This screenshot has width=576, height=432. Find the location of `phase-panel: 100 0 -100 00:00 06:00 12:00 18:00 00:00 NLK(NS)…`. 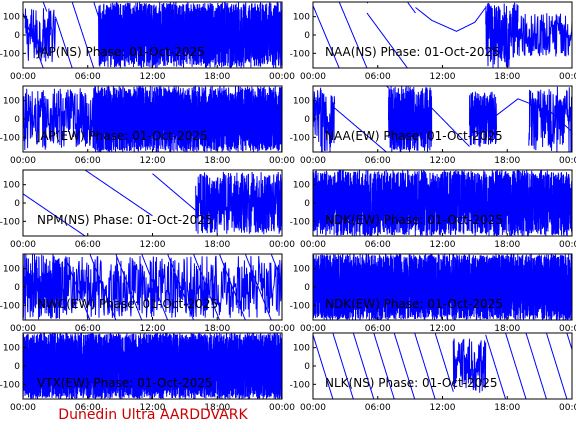

phase-panel: 100 0 -100 00:00 06:00 12:00 18:00 00:00 NLK(NS)… is located at coordinates (433, 372).